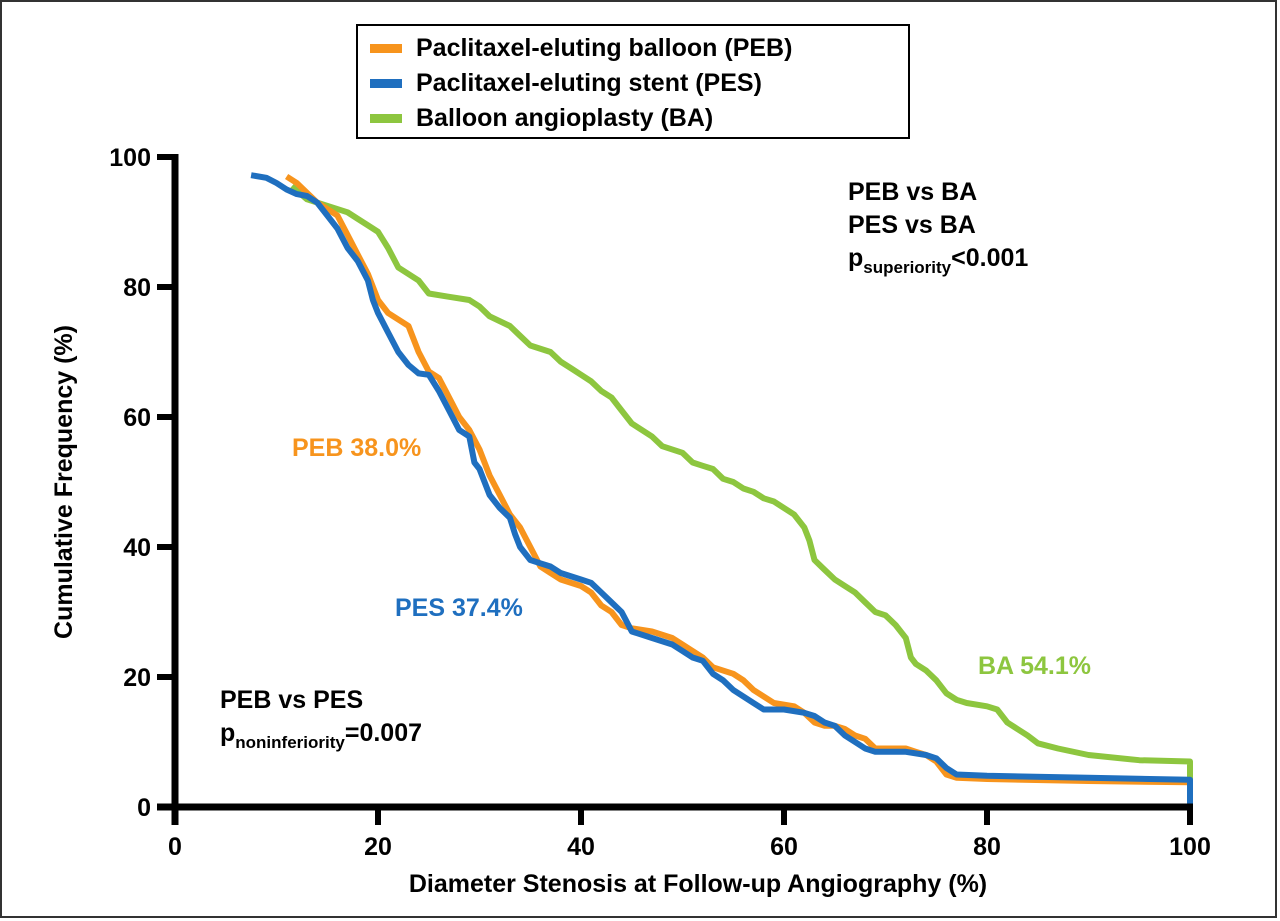 Image resolution: width=1280 pixels, height=921 pixels. What do you see at coordinates (137, 678) in the screenshot?
I see `y-tick-label: 20` at bounding box center [137, 678].